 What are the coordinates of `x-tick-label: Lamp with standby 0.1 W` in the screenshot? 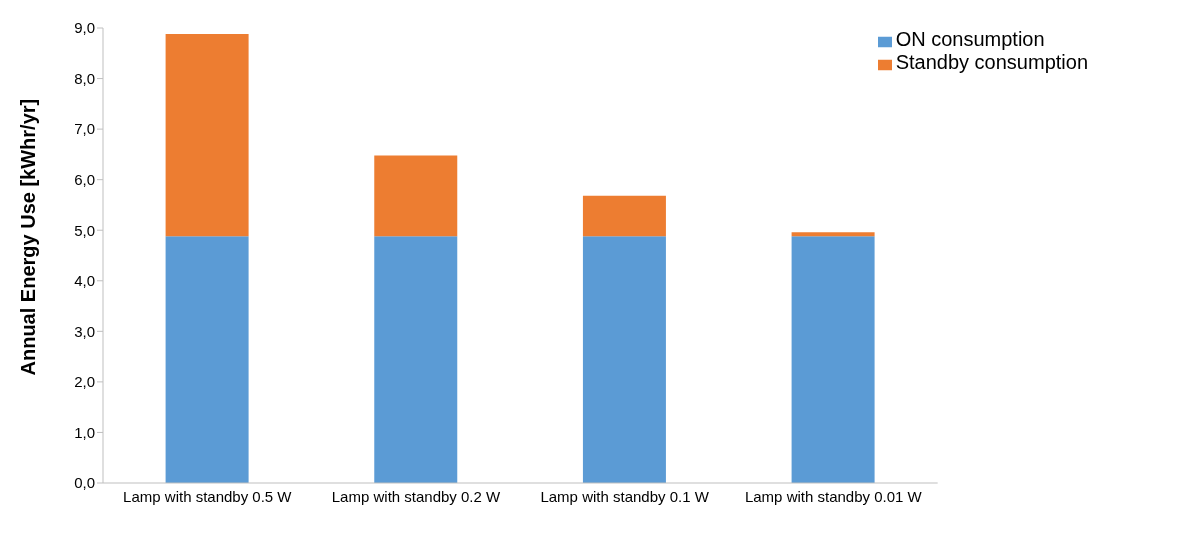 It's located at (625, 496).